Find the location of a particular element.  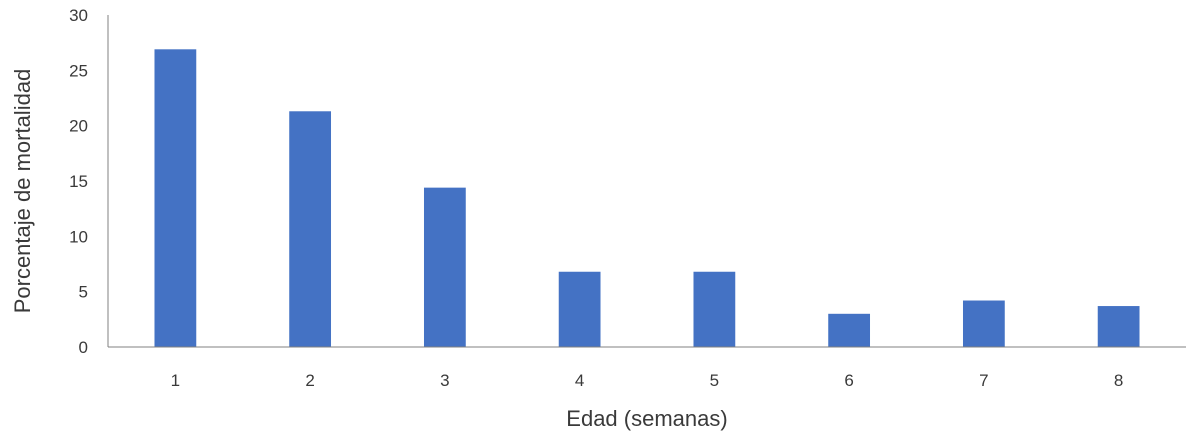

x-tick-label: 7 is located at coordinates (983, 380).